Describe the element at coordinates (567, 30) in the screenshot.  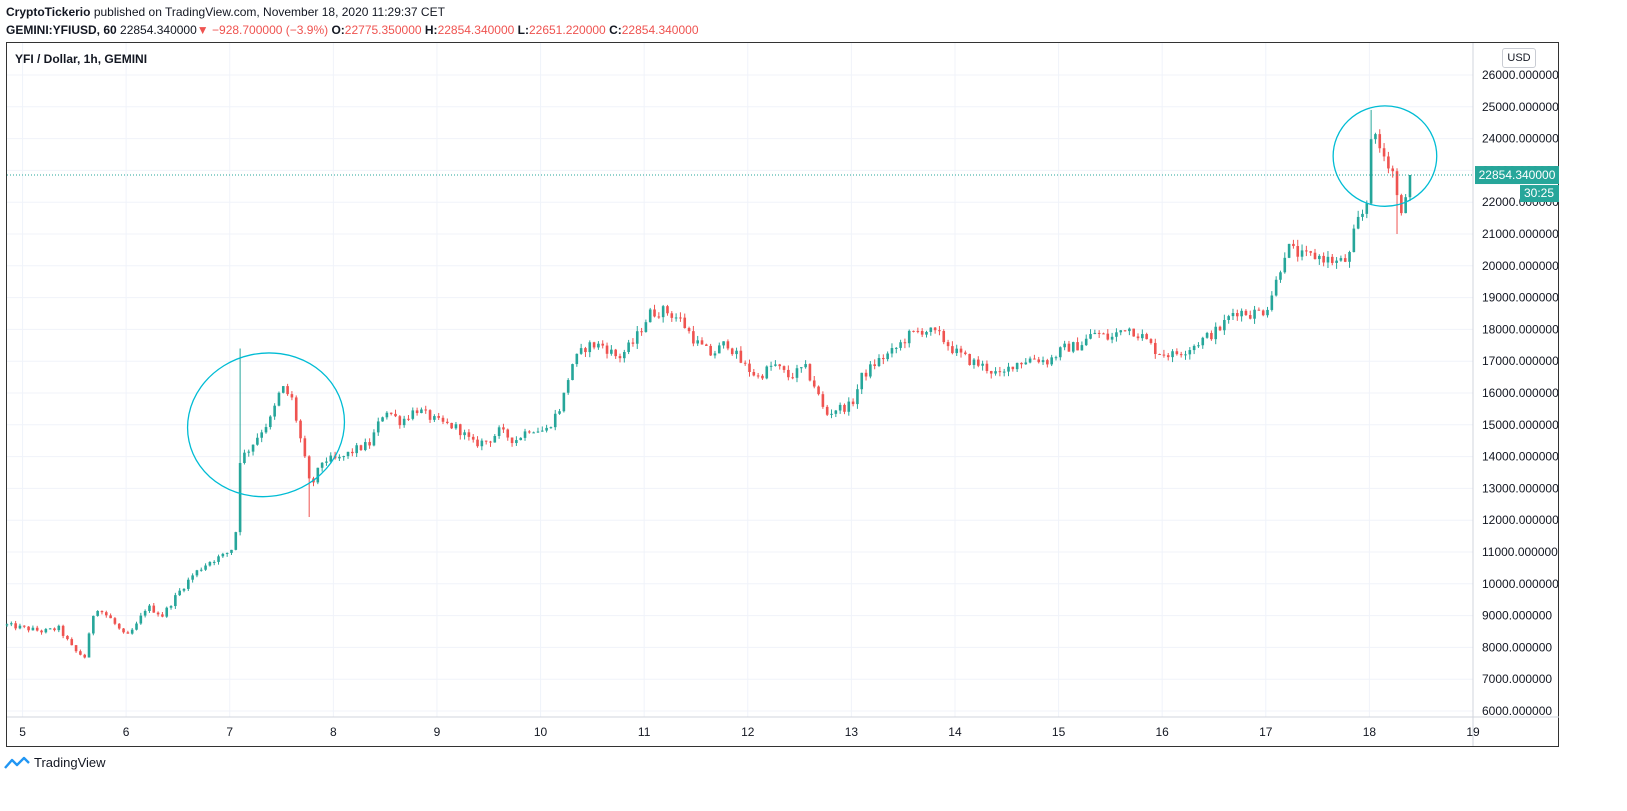
I see `low-value: 22651.220000` at that location.